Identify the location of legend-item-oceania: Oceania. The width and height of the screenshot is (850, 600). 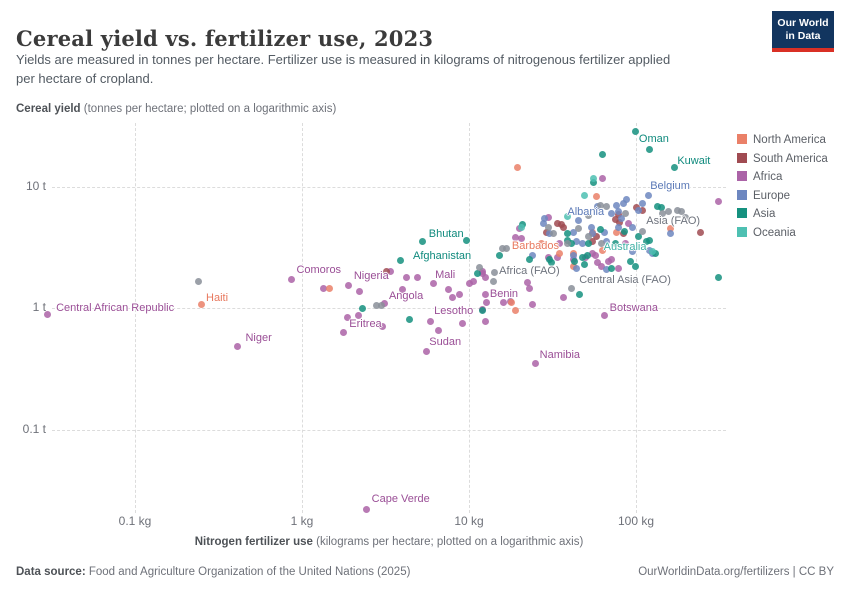
(766, 231).